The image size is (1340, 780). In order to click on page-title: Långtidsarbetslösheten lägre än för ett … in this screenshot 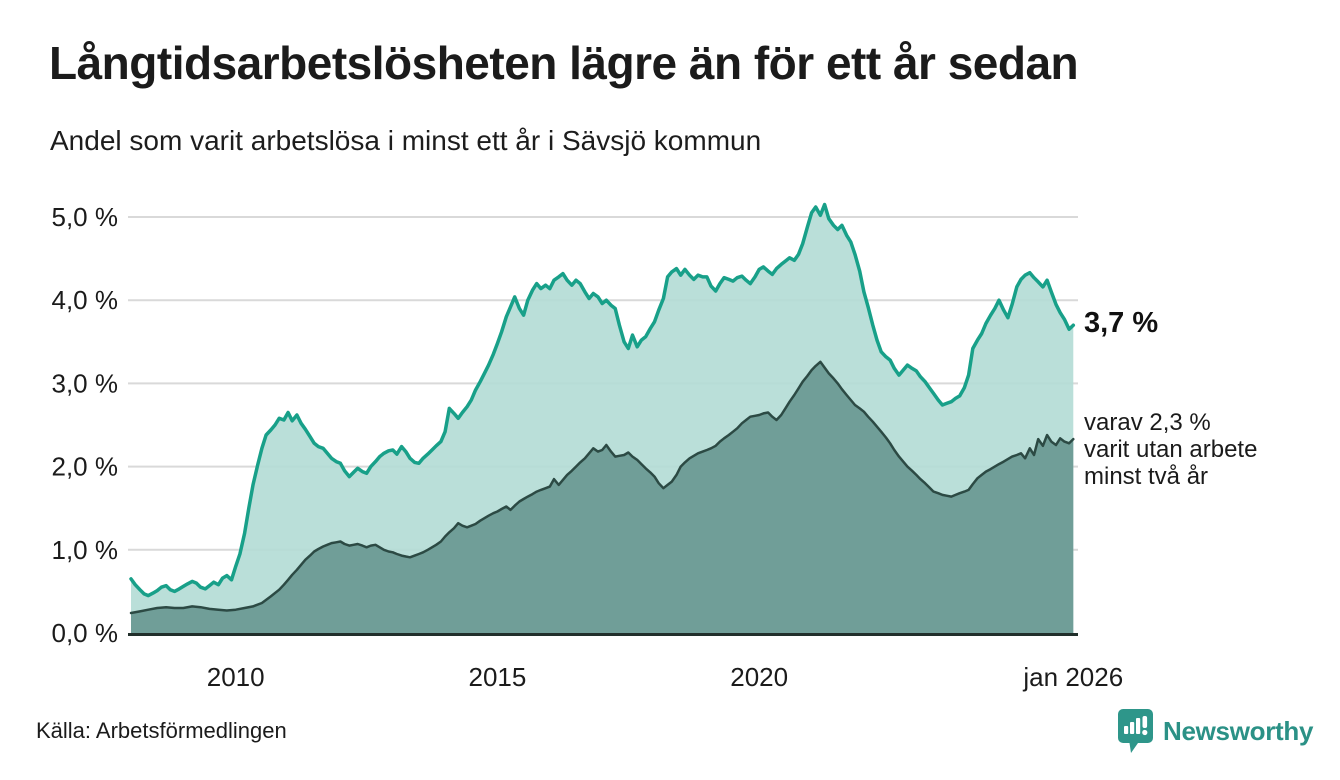, I will do `click(564, 63)`.